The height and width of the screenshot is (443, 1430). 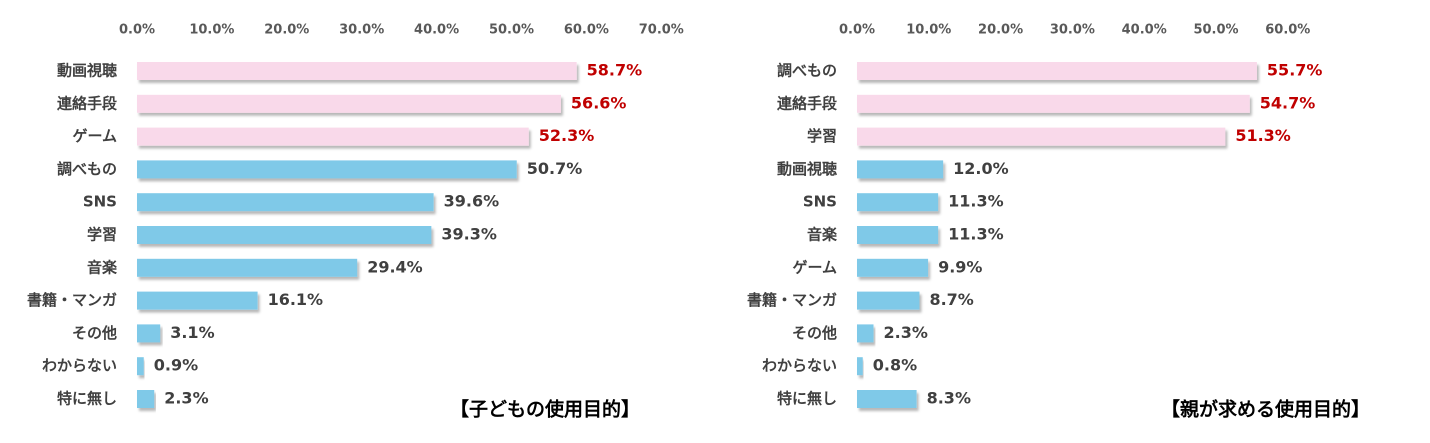 I want to click on value-label: 3.1%, so click(x=192, y=332).